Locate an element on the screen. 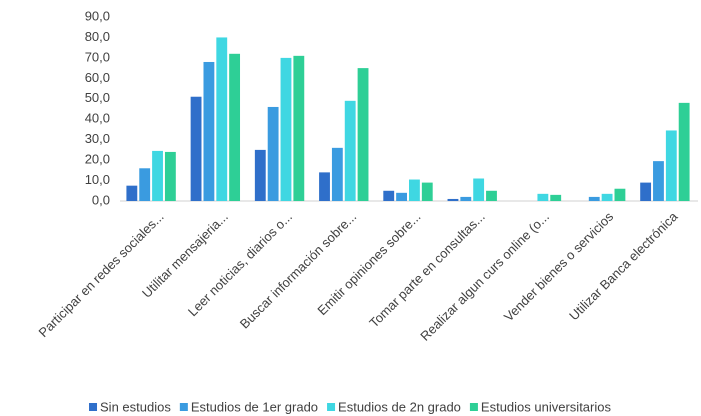 This screenshot has height=416, width=701. legend-label: Estudios universitarios is located at coordinates (546, 406).